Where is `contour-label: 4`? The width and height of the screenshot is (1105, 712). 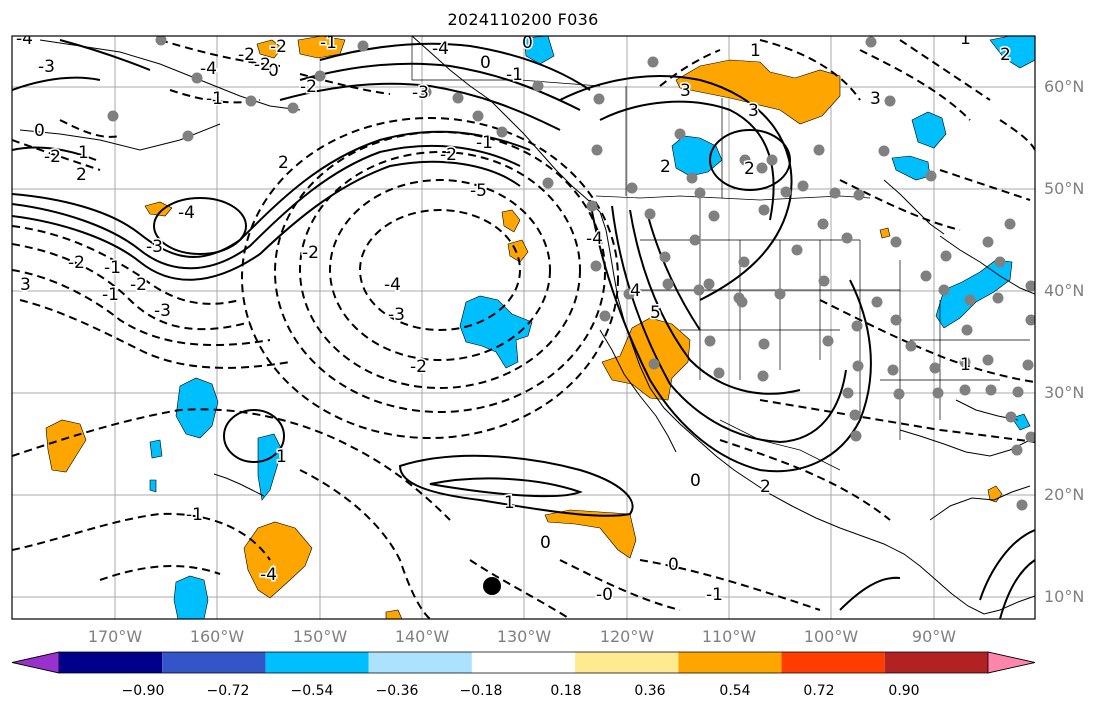 contour-label: 4 is located at coordinates (635, 291).